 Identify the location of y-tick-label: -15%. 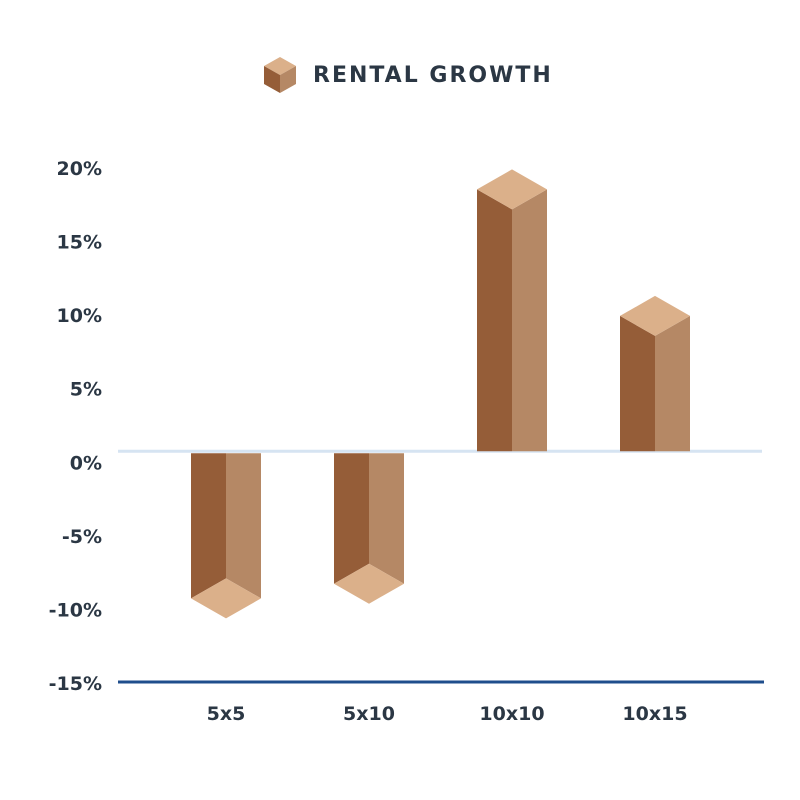
(75, 684).